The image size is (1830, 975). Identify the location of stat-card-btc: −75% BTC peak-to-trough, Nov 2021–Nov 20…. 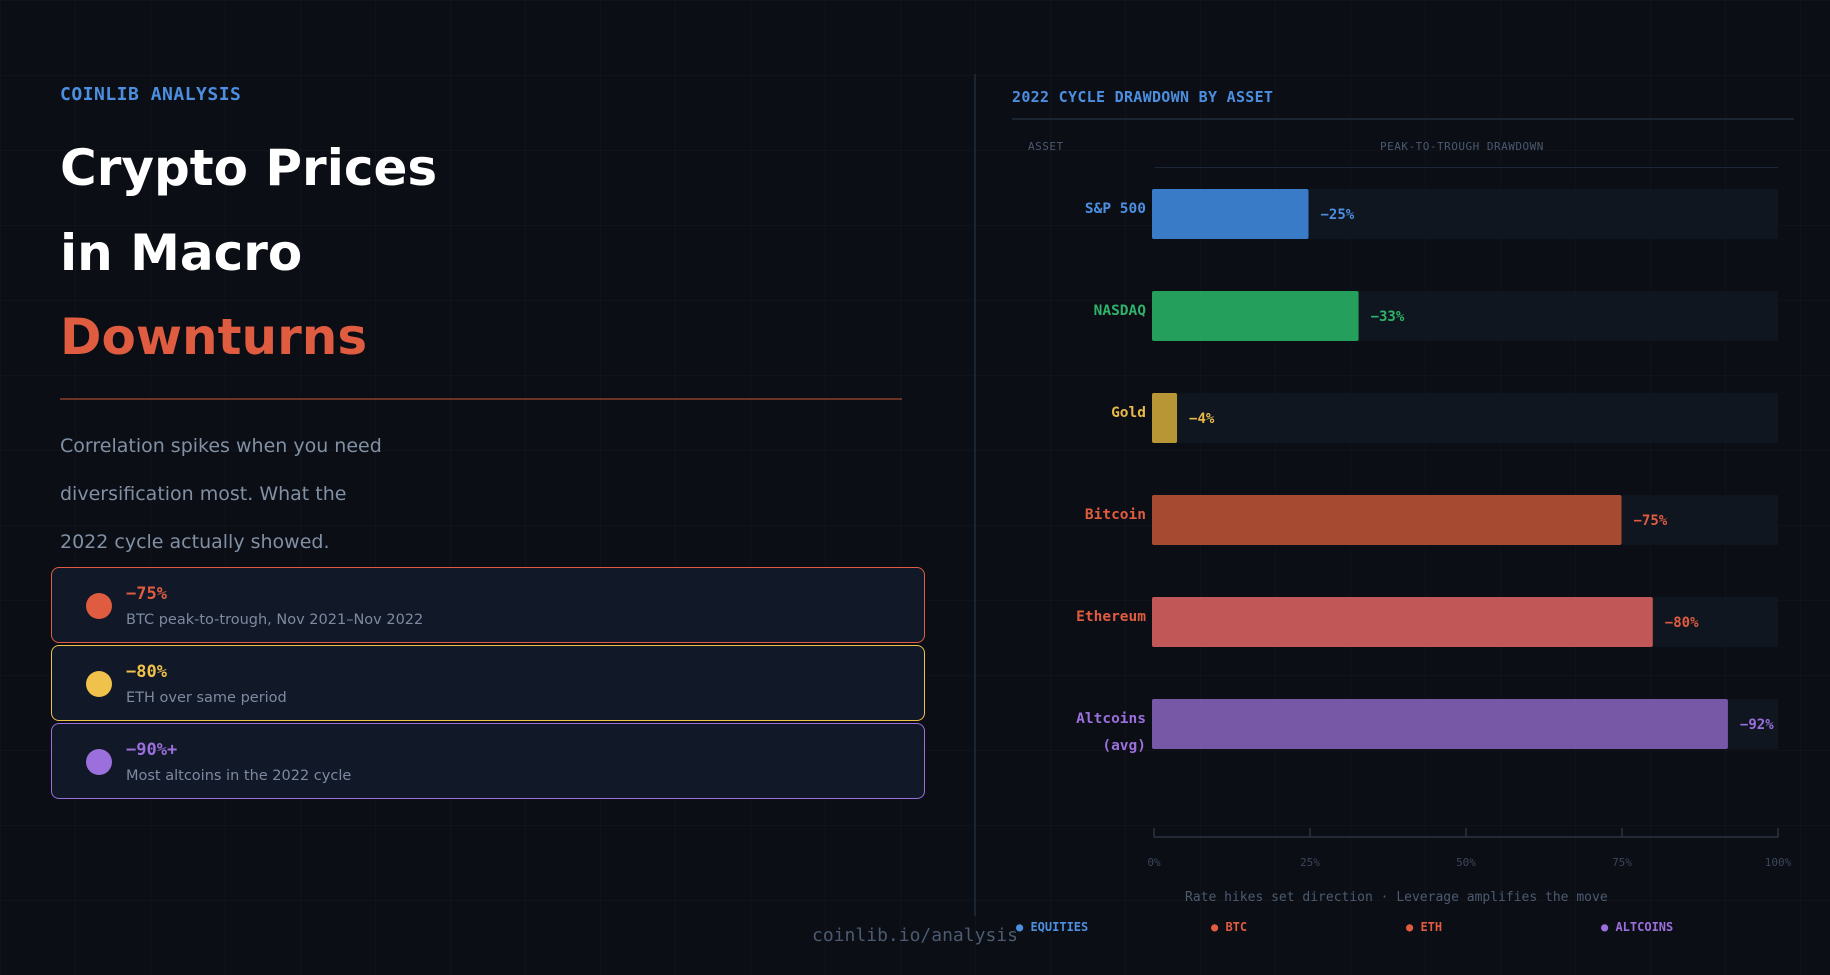
(488, 605).